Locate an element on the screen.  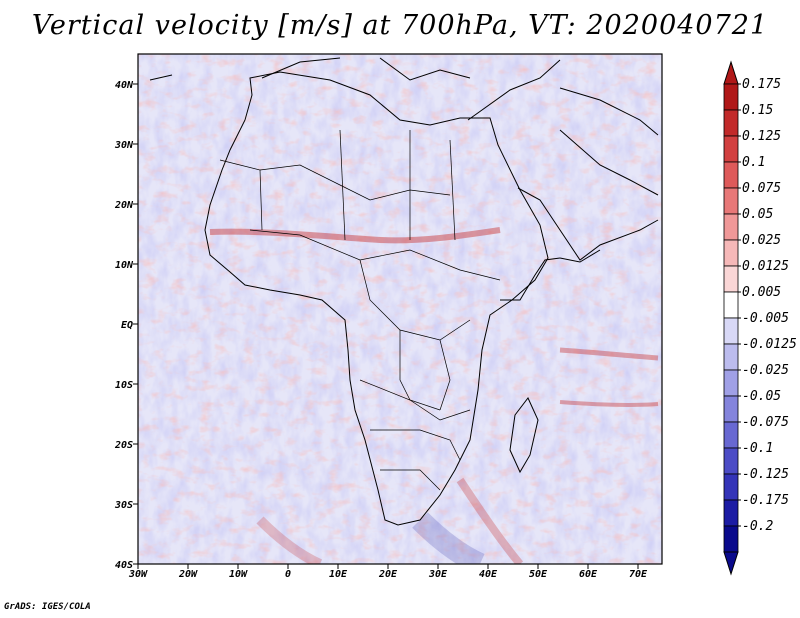
colorbar-label: -0.1 is located at coordinates (757, 448).